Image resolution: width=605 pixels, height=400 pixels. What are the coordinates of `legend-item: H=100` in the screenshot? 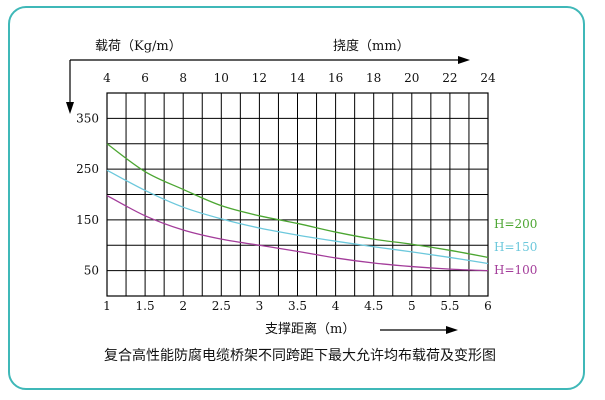 It's located at (515, 270).